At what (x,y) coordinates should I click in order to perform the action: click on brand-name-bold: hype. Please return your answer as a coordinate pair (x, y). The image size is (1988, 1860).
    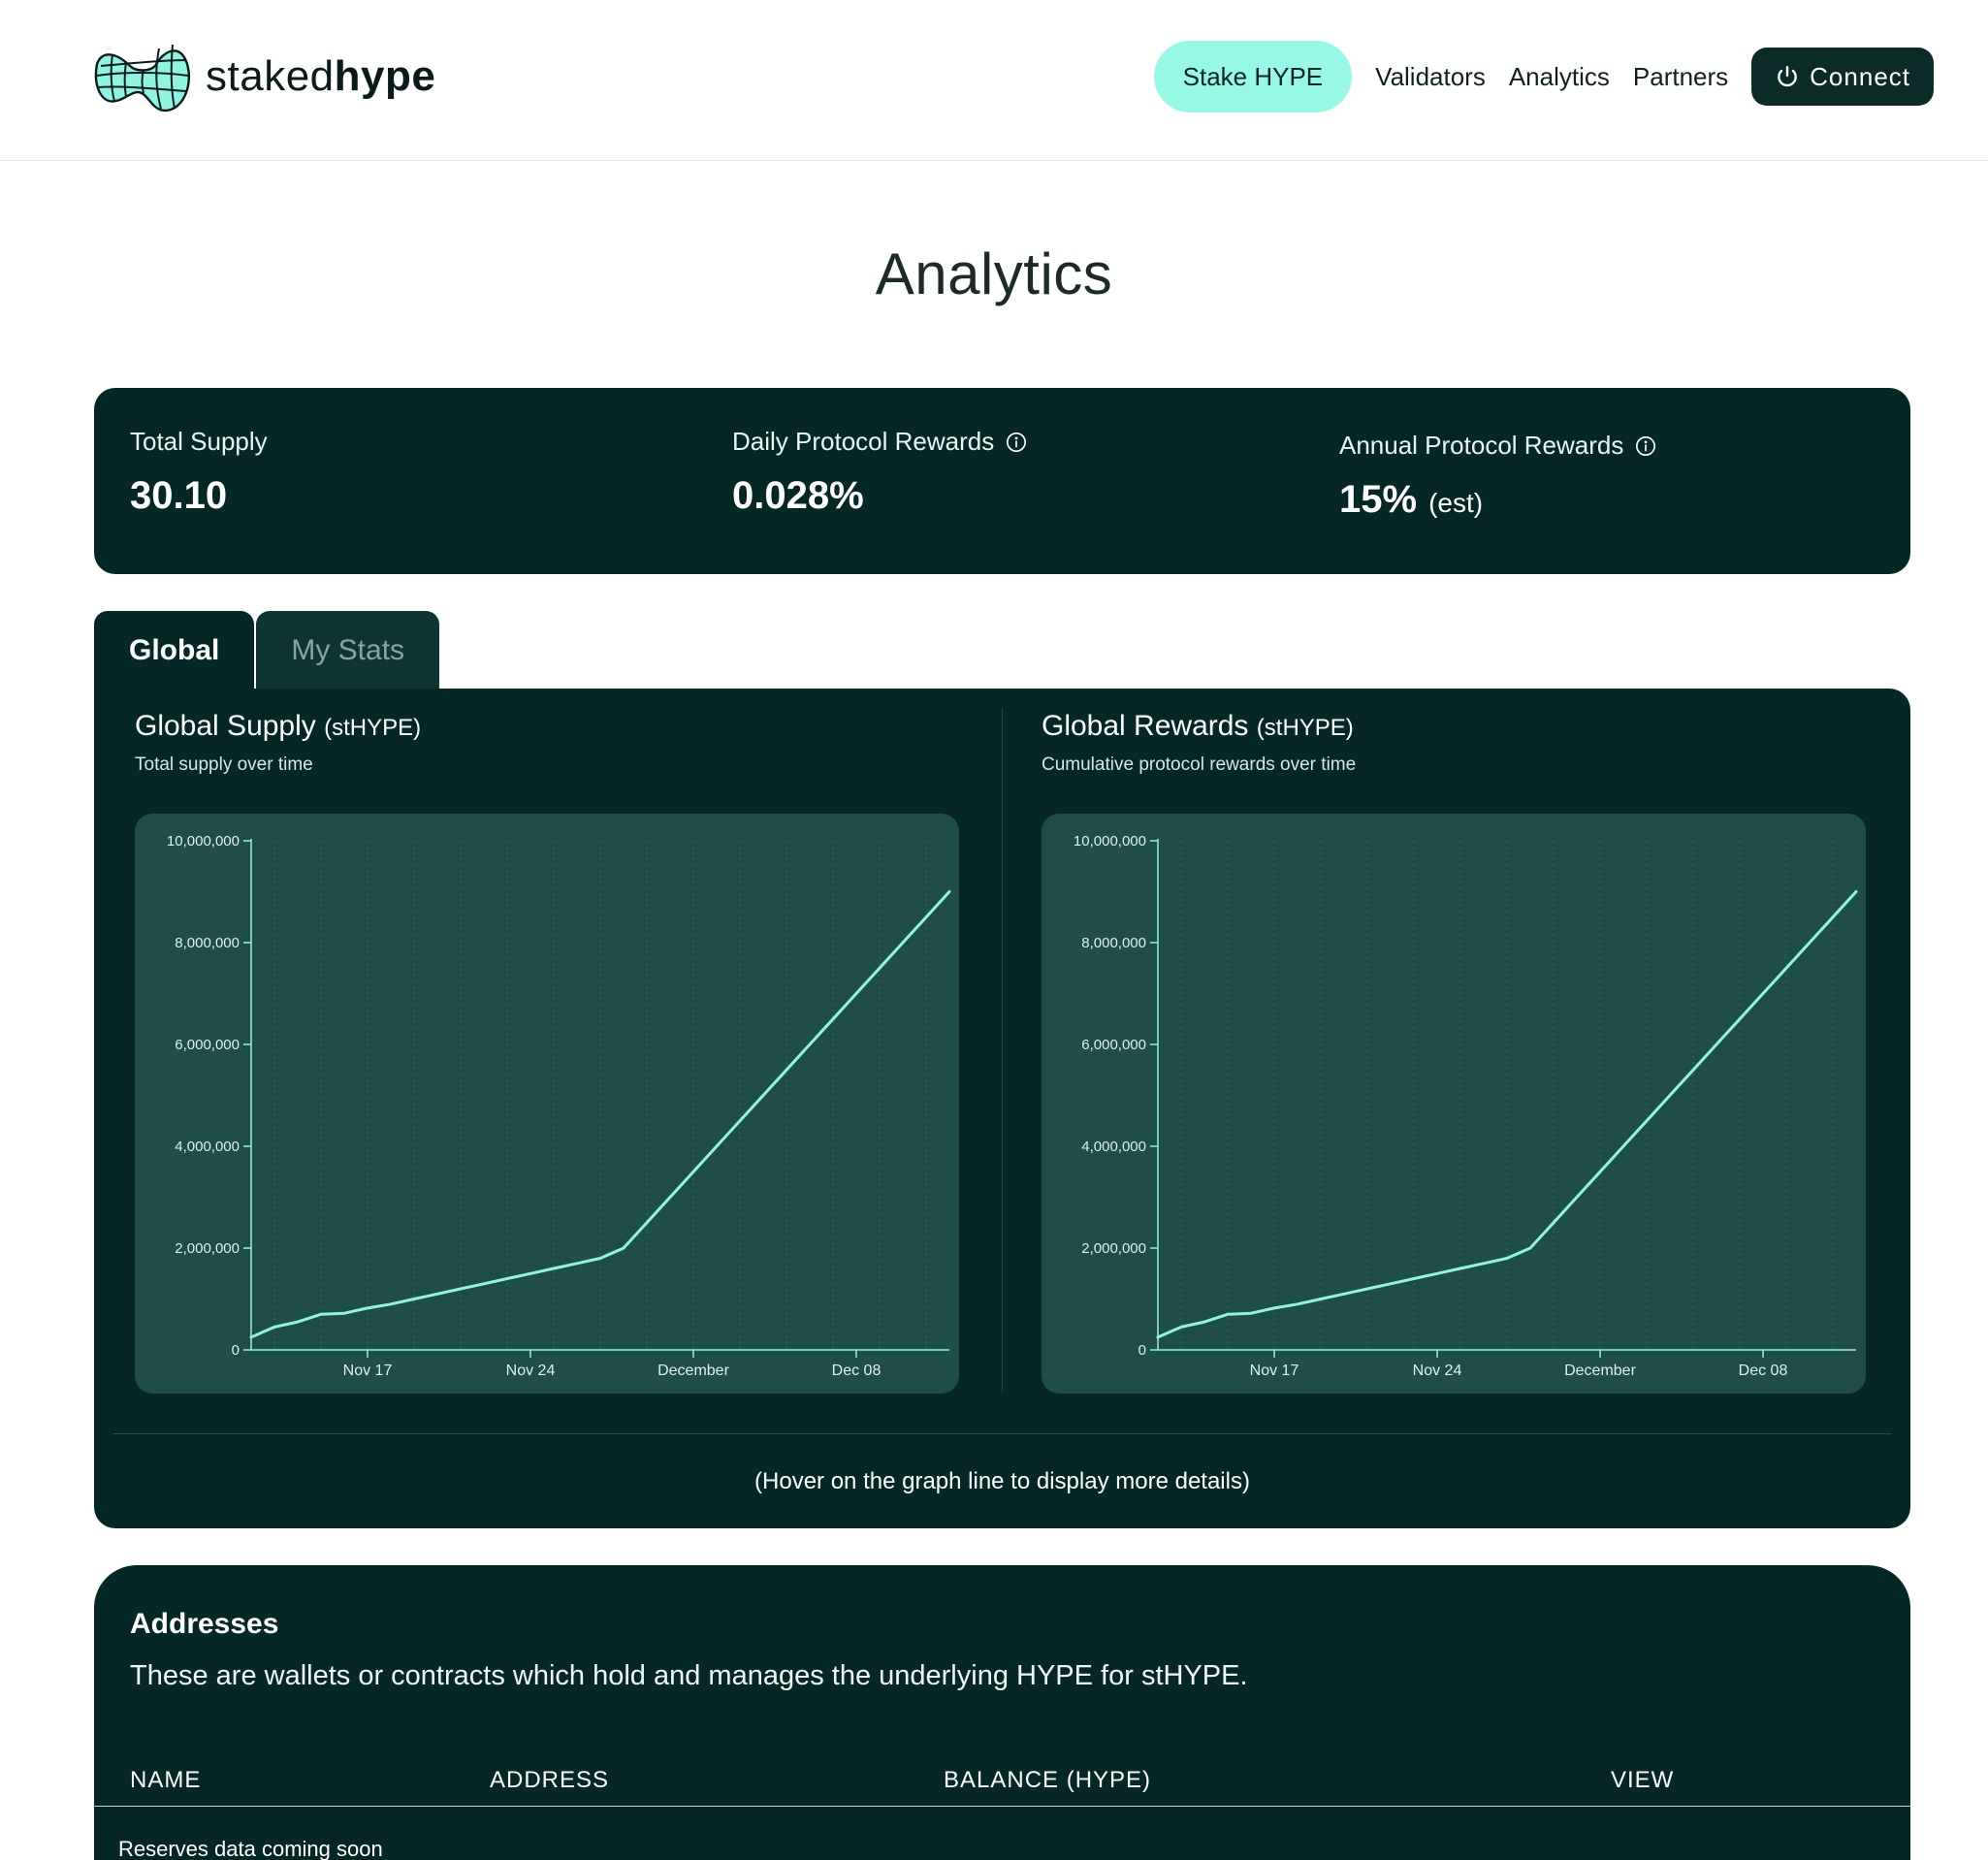
    Looking at the image, I should click on (385, 76).